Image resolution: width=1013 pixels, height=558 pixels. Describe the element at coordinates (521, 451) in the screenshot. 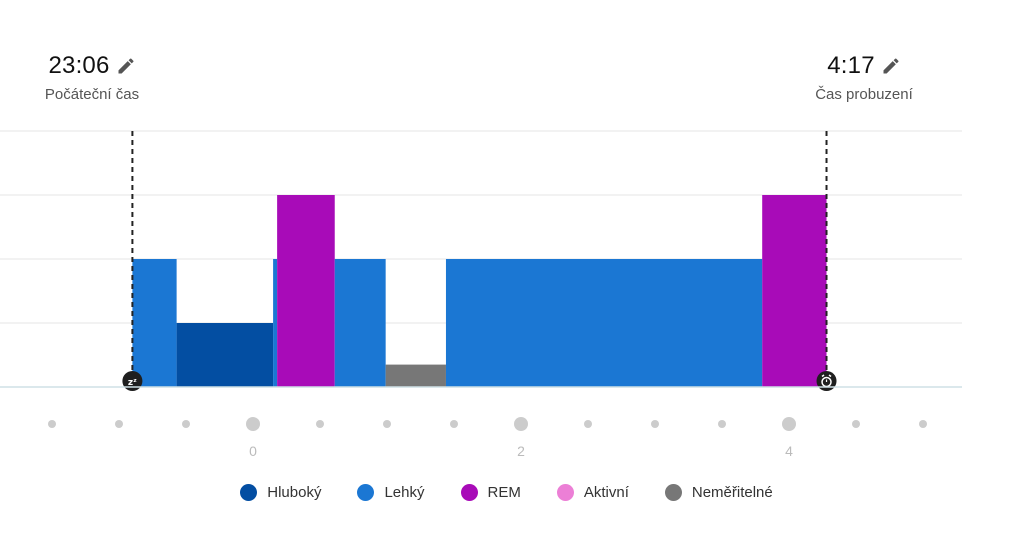

I see `x-tick-label: 2` at that location.